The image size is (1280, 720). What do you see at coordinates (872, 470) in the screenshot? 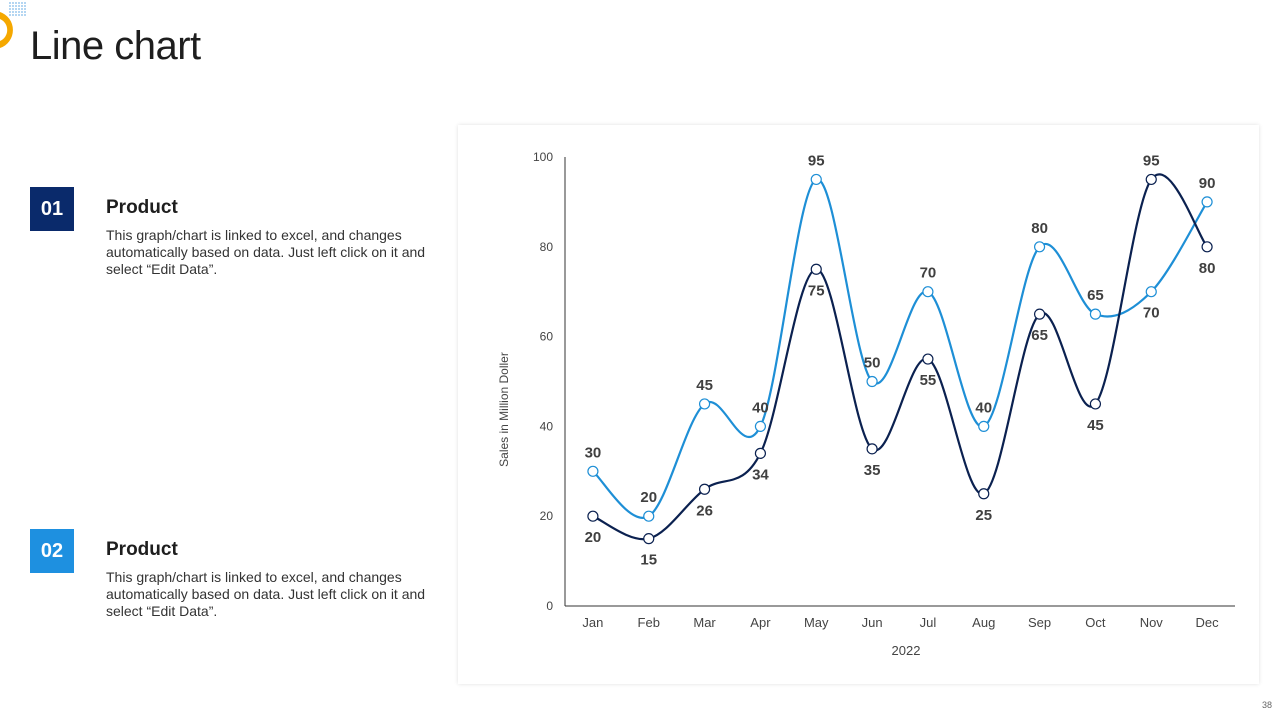
I see `data-label: 35` at bounding box center [872, 470].